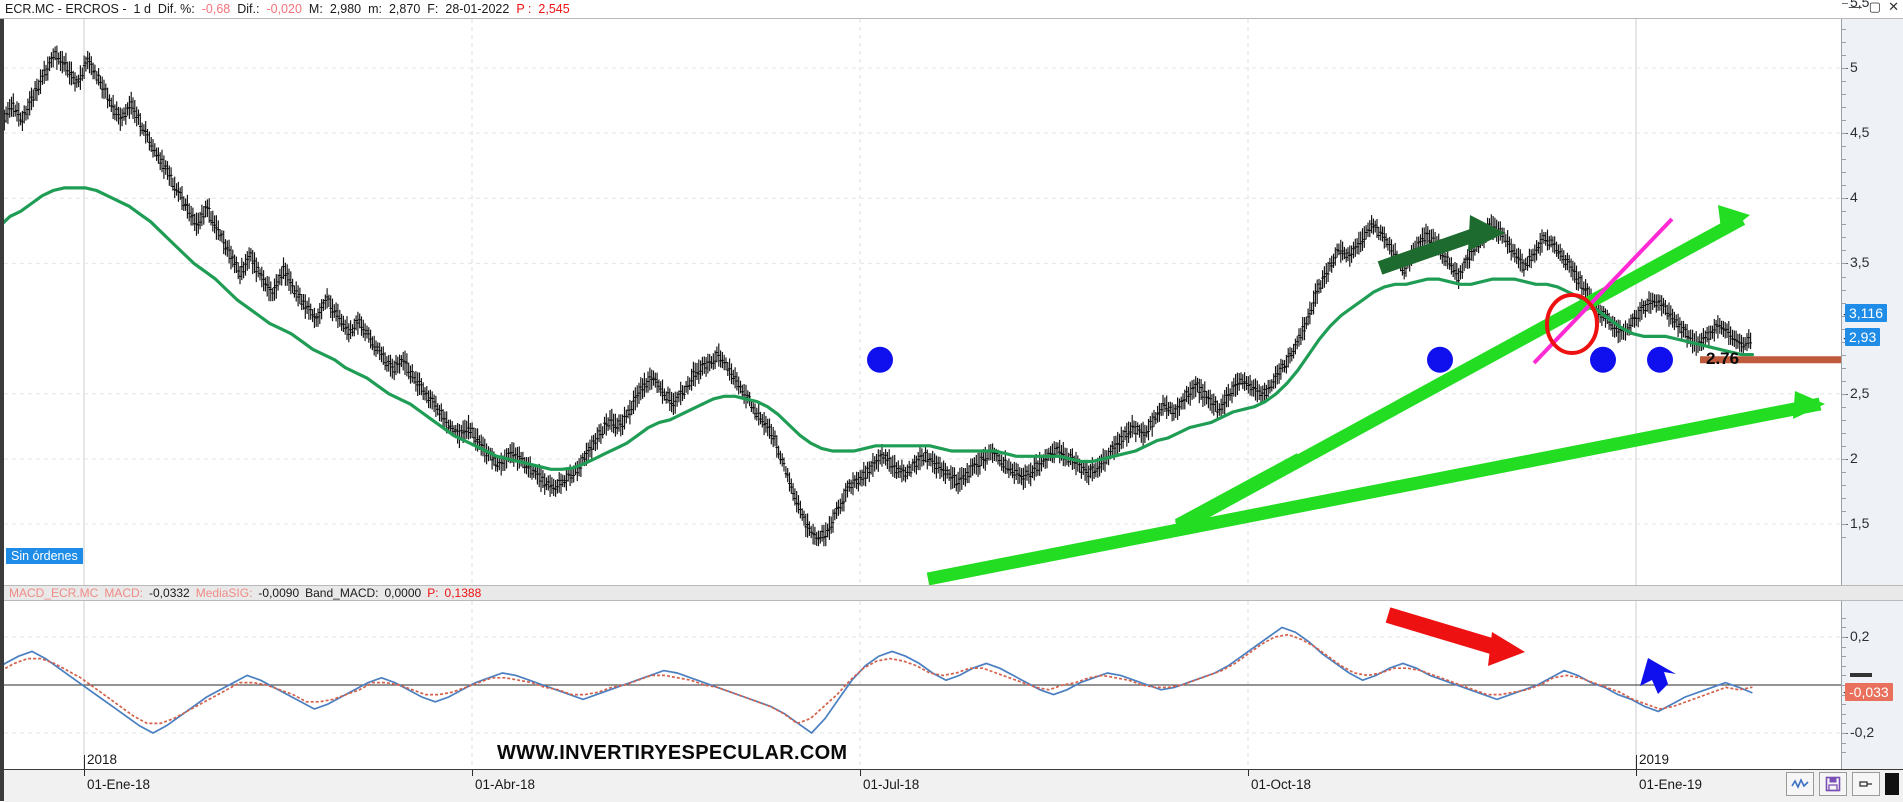  Describe the element at coordinates (119, 784) in the screenshot. I see `date-axis-label: 01-Ene-18` at that location.